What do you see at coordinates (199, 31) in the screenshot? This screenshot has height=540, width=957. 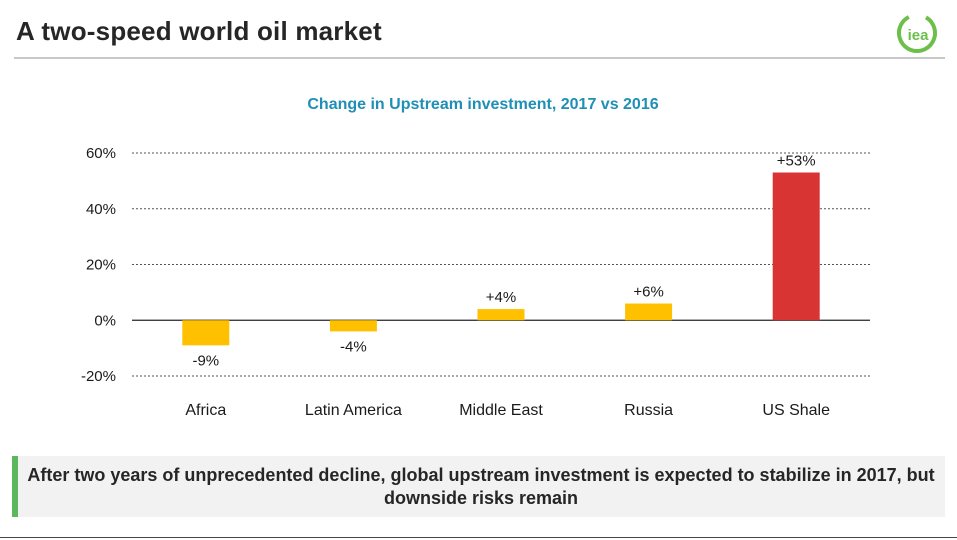 I see `slide-title: A two-speed world oil market` at bounding box center [199, 31].